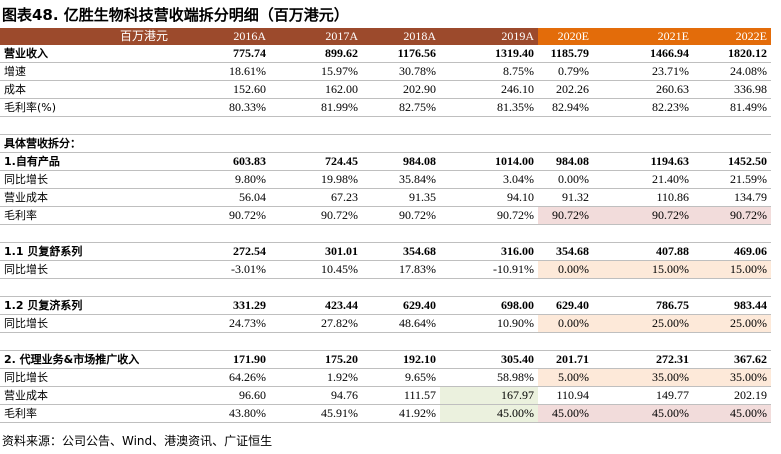 The image size is (781, 454). I want to click on value-cell: 175.20, so click(316, 359).